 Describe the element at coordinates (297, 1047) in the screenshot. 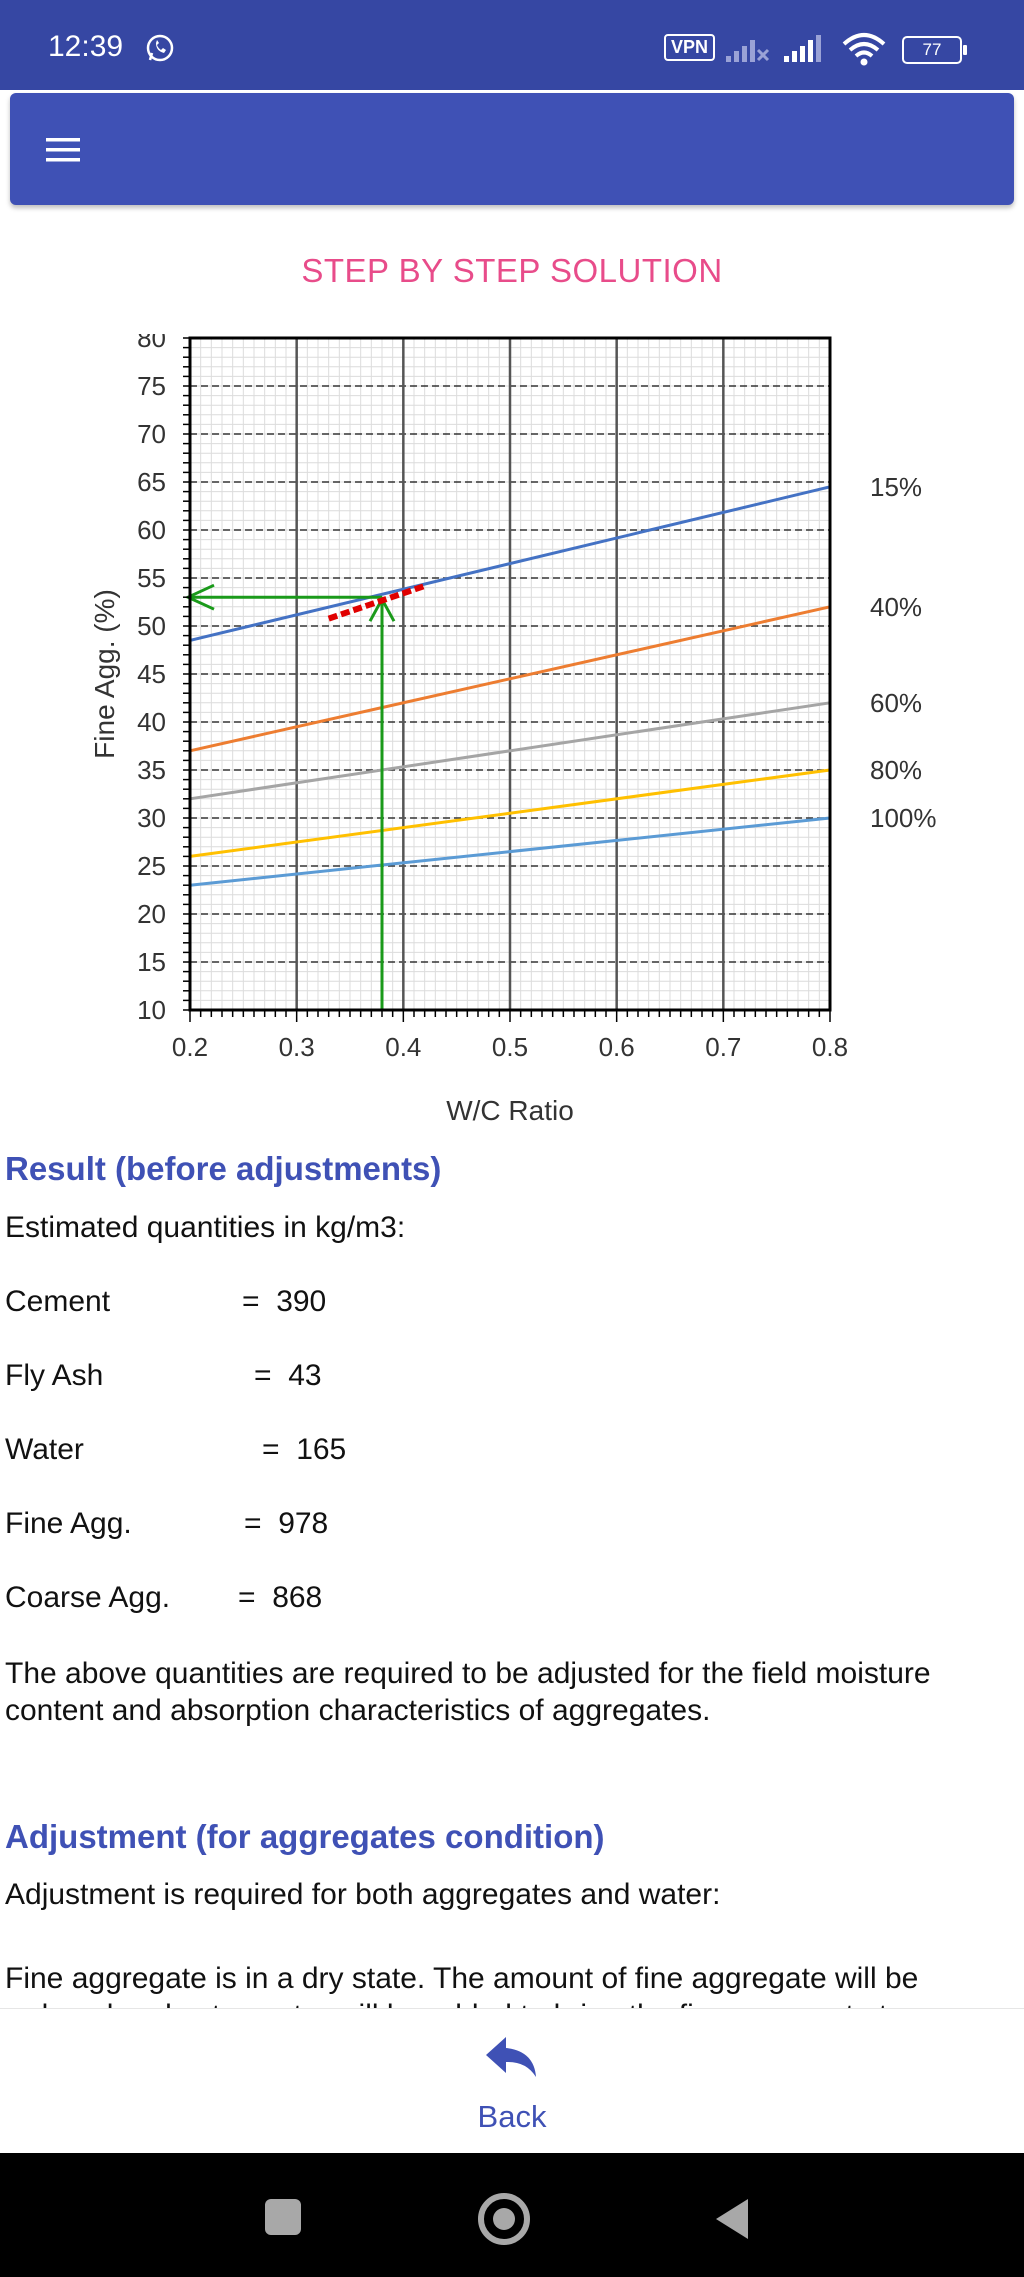

I see `x-tick-label-1: 0.3` at that location.